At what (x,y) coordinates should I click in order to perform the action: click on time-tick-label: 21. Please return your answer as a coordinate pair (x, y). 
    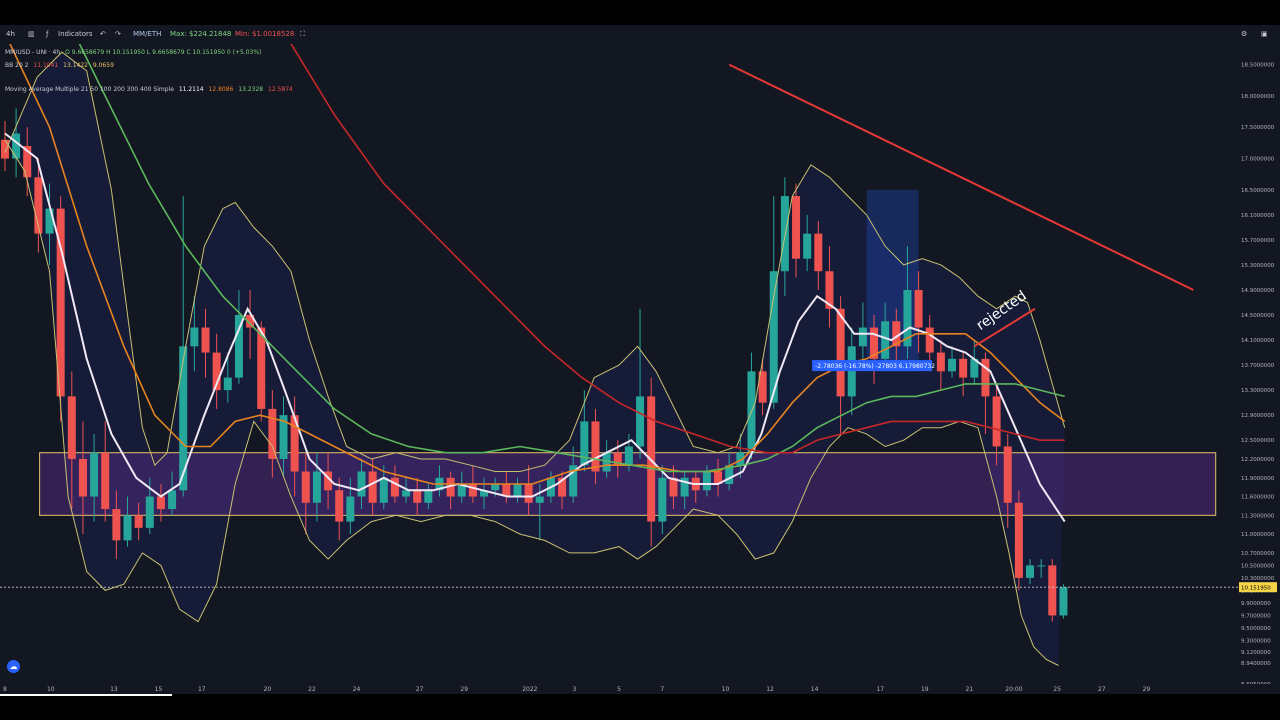
    Looking at the image, I should click on (970, 689).